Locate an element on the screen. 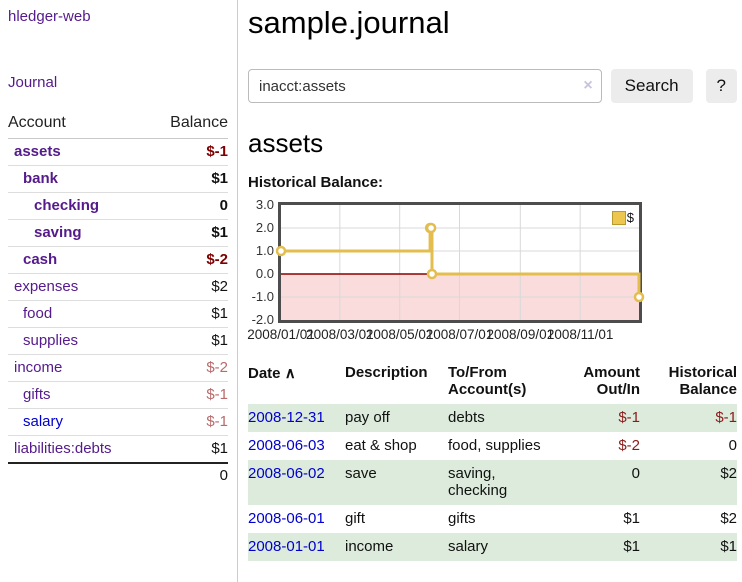  transaction-balance: $-1 is located at coordinates (726, 417).